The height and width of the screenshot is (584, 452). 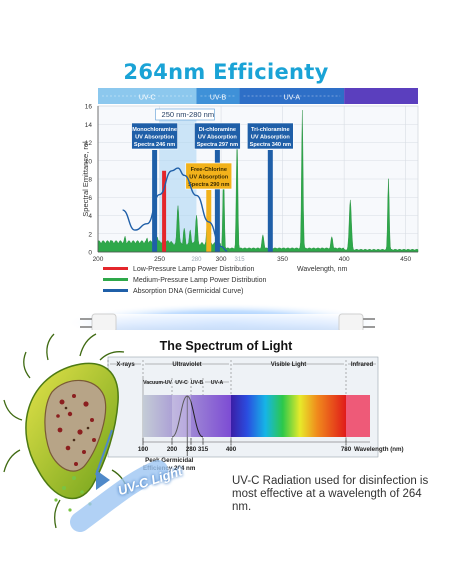 What do you see at coordinates (217, 145) in the screenshot?
I see `absorption-marker-label: Spectra 297 nm` at bounding box center [217, 145].